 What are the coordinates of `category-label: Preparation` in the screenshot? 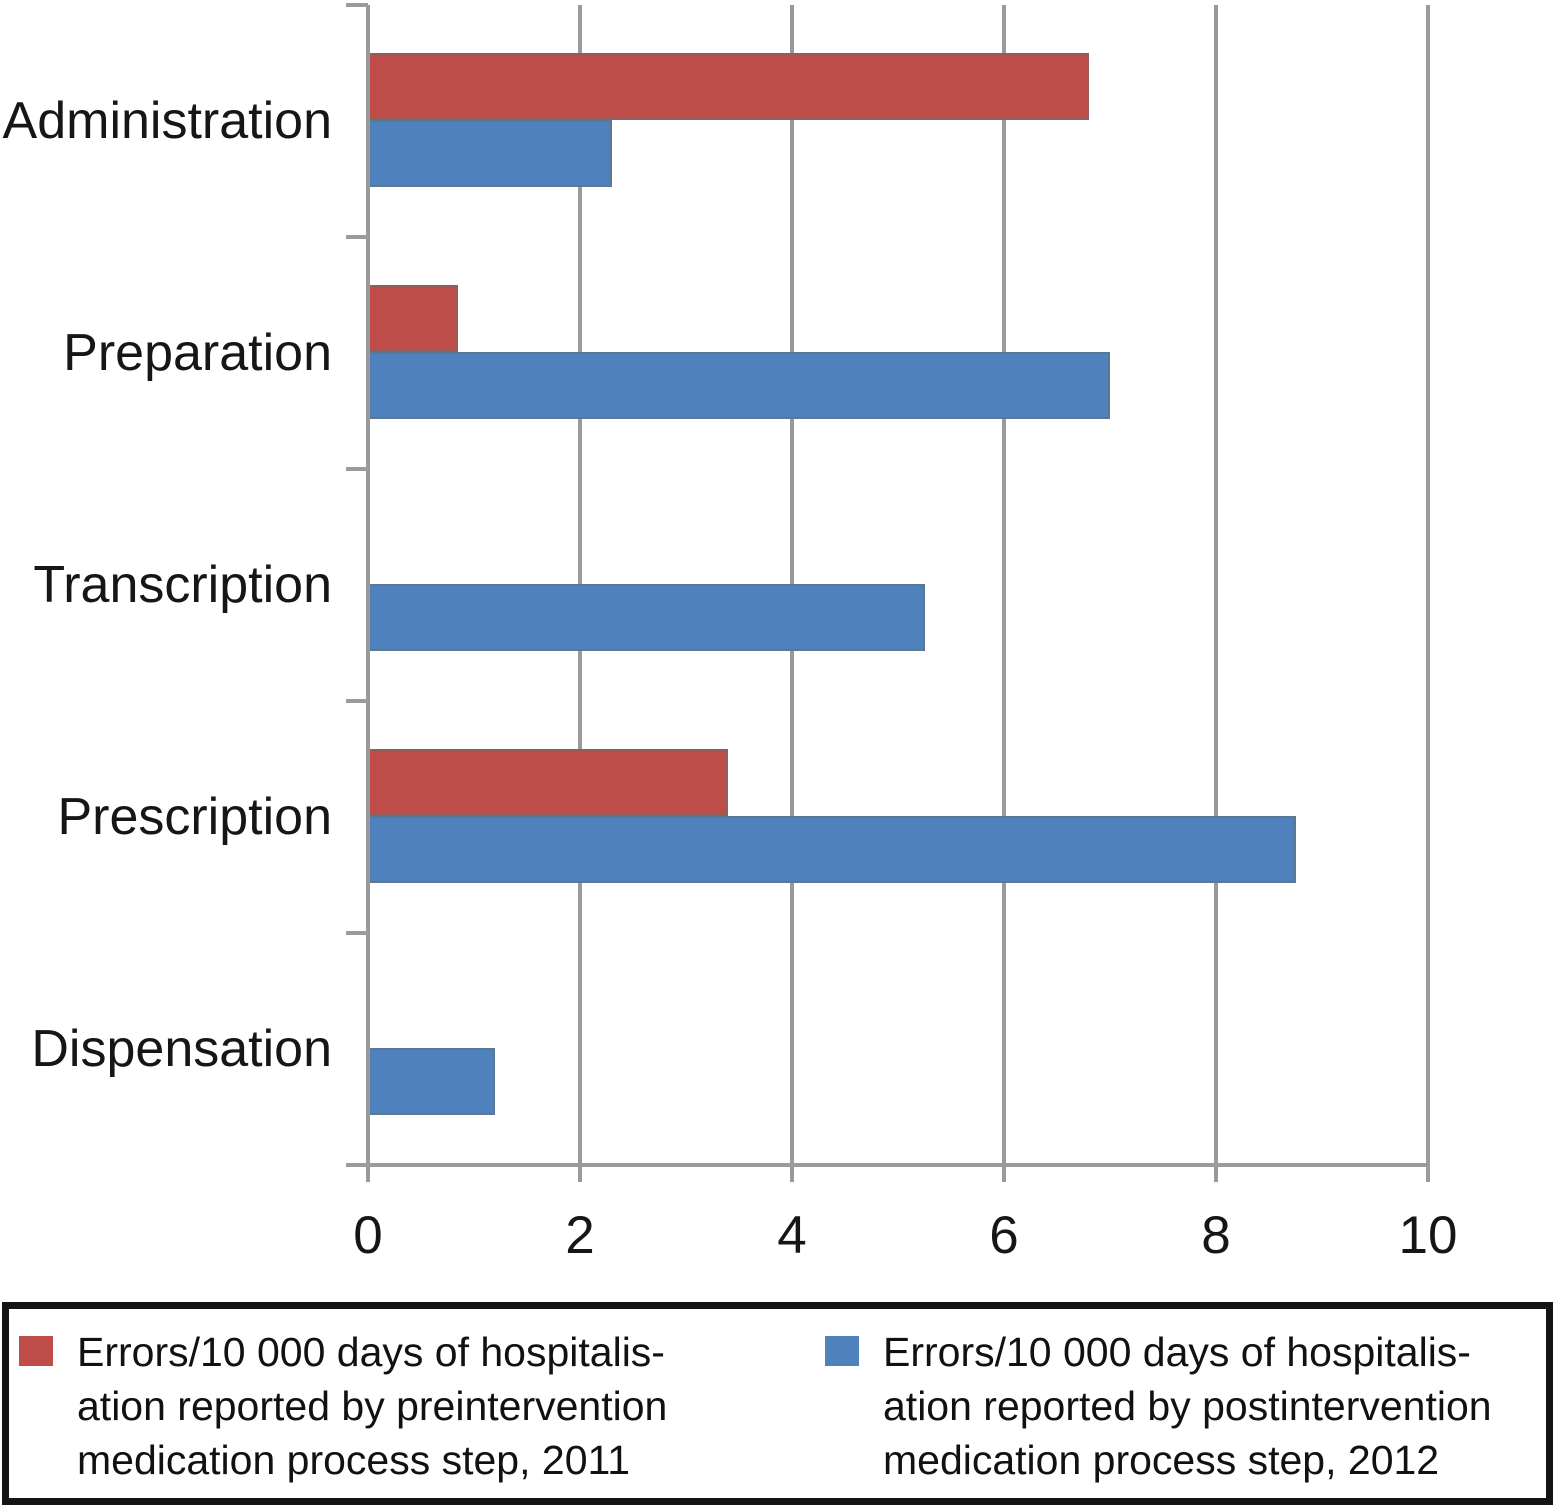 It's located at (197, 353).